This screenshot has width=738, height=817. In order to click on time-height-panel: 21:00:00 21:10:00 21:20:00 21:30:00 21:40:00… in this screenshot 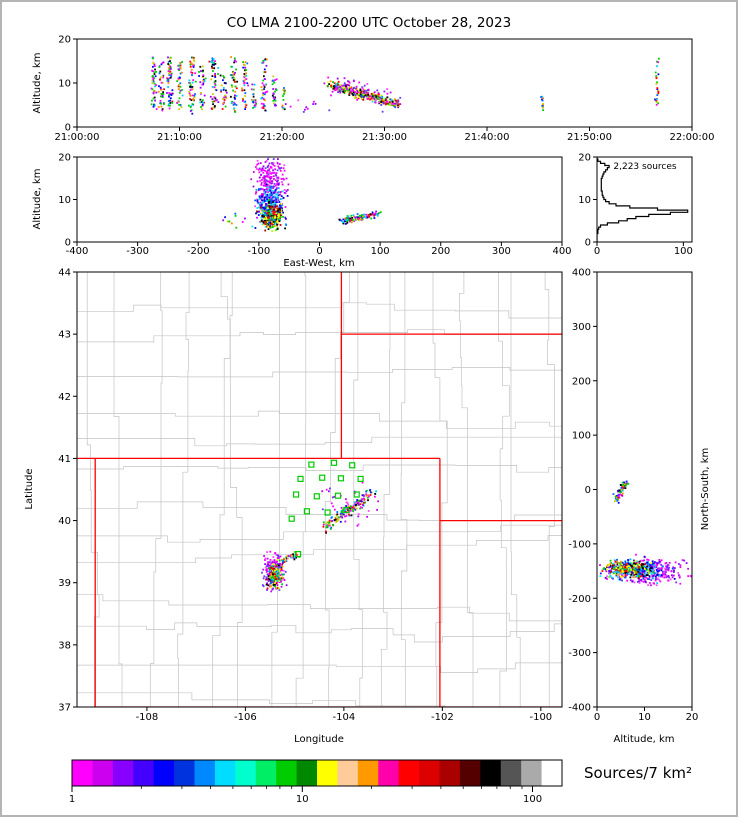, I will do `click(385, 89)`.